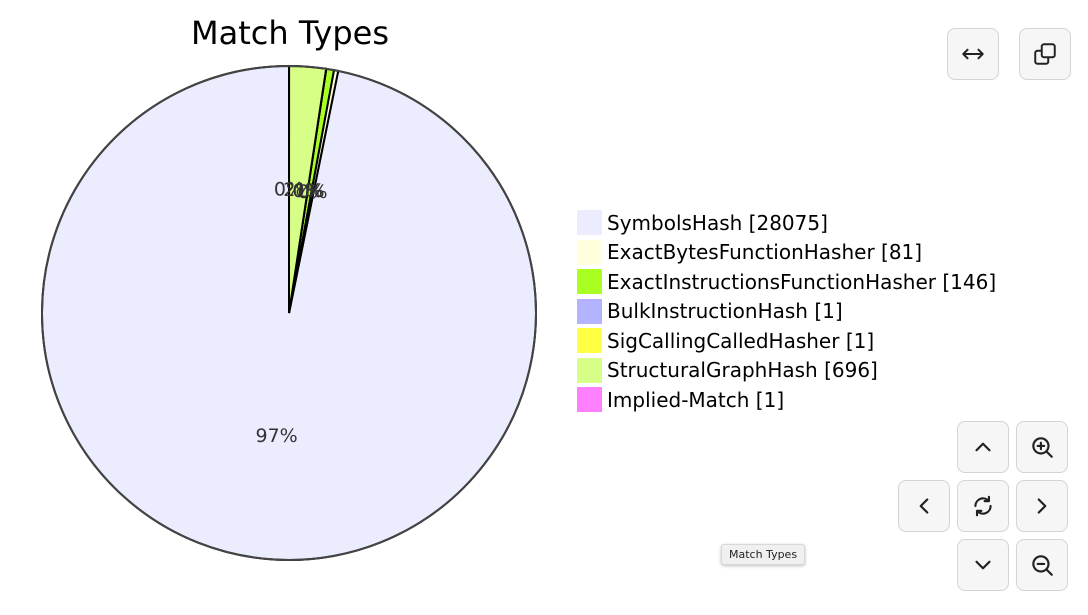  I want to click on legend-item: SymbolsHash [28075], so click(786, 223).